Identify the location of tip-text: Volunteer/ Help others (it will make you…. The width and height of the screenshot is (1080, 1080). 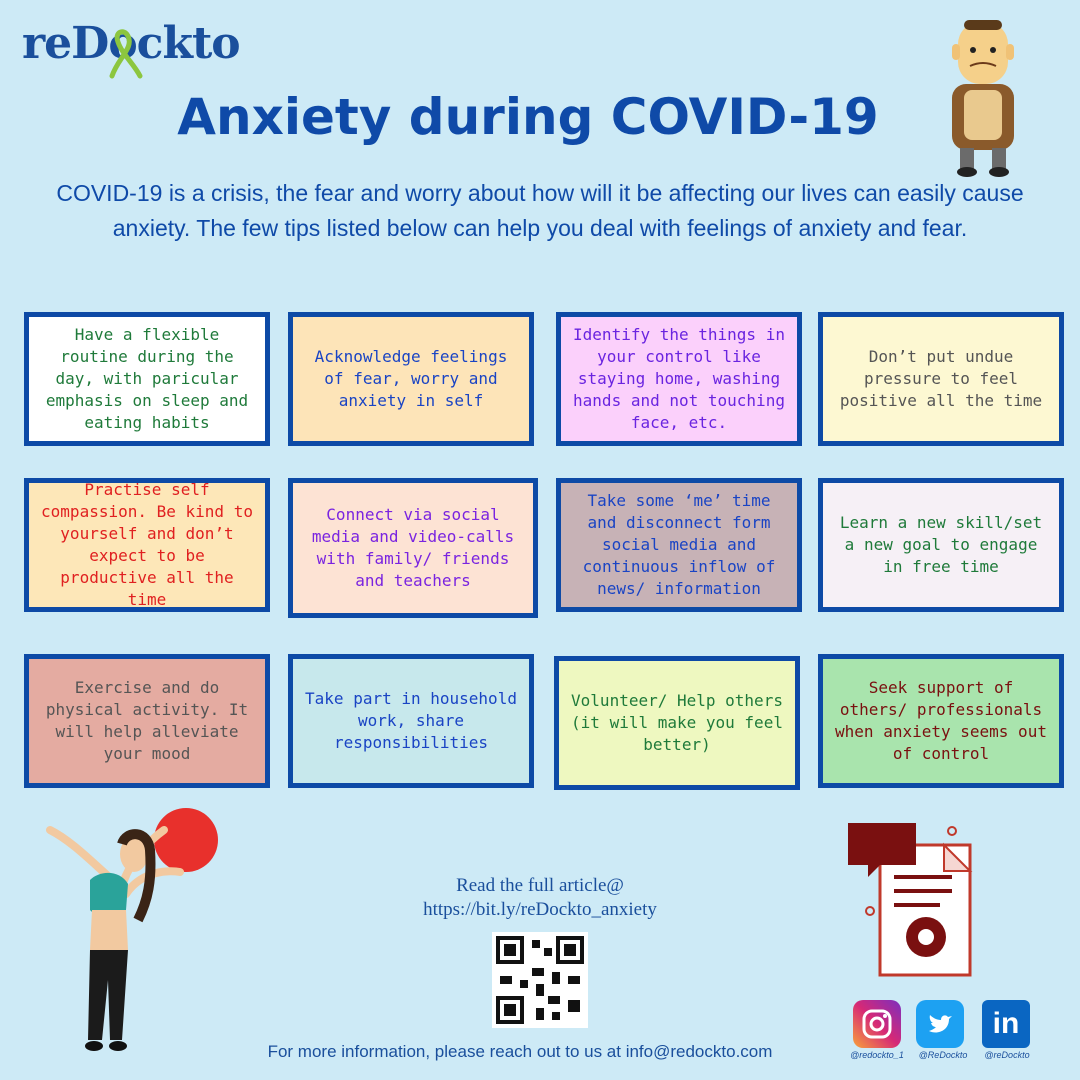
(677, 722).